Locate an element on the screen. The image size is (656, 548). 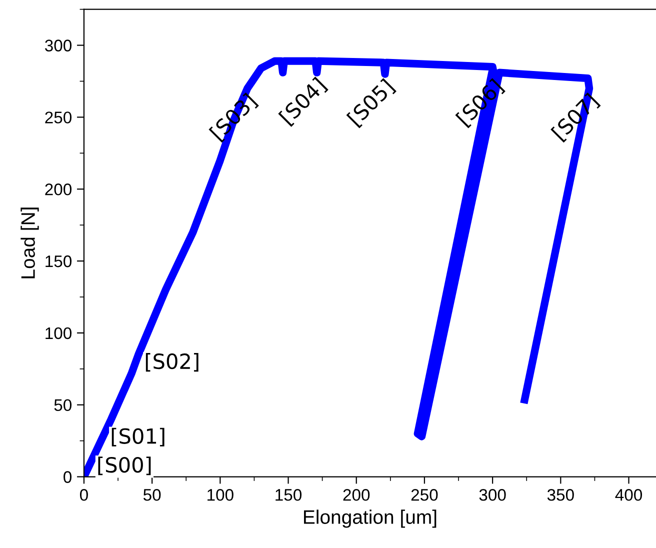
x-tick-label: 50 is located at coordinates (152, 495).